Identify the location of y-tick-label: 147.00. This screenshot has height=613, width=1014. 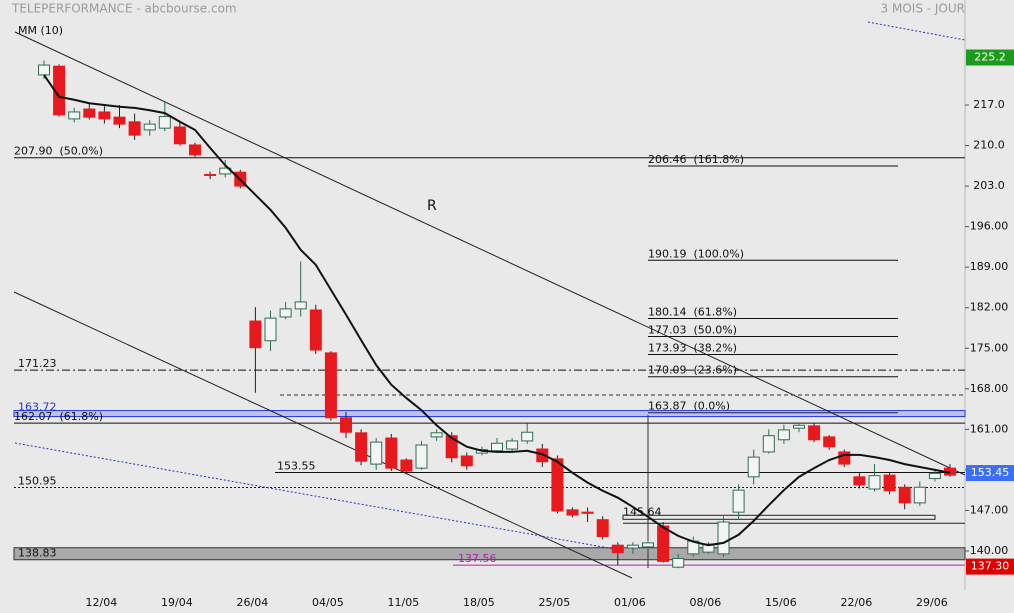
(989, 509).